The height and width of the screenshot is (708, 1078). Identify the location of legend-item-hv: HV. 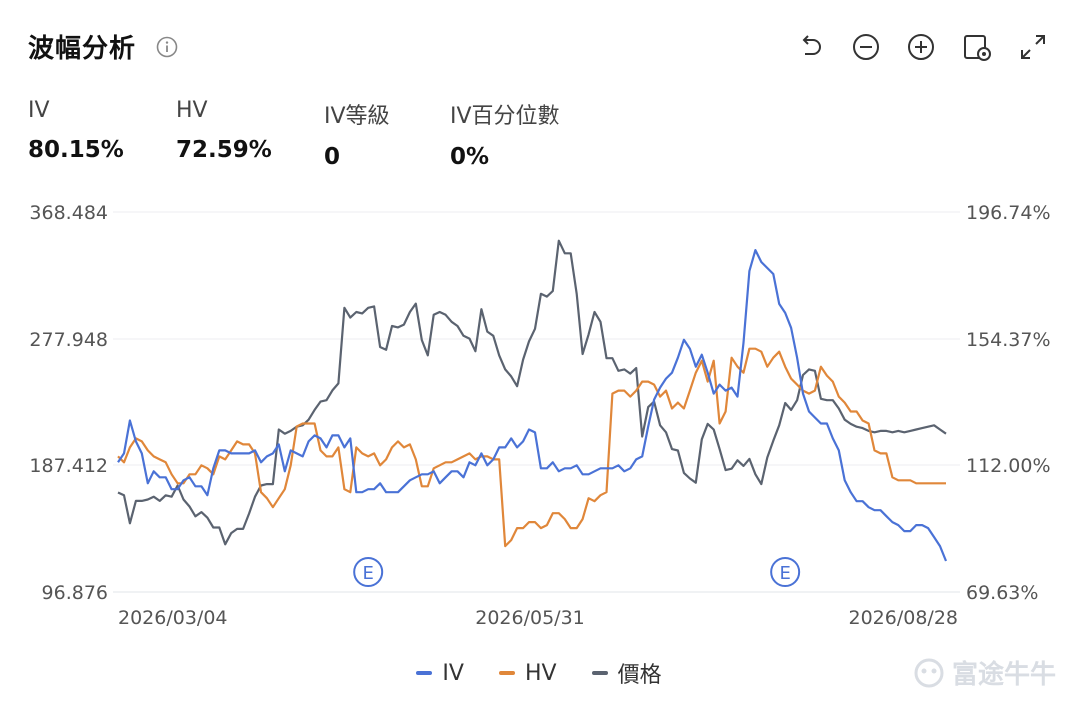
(527, 673).